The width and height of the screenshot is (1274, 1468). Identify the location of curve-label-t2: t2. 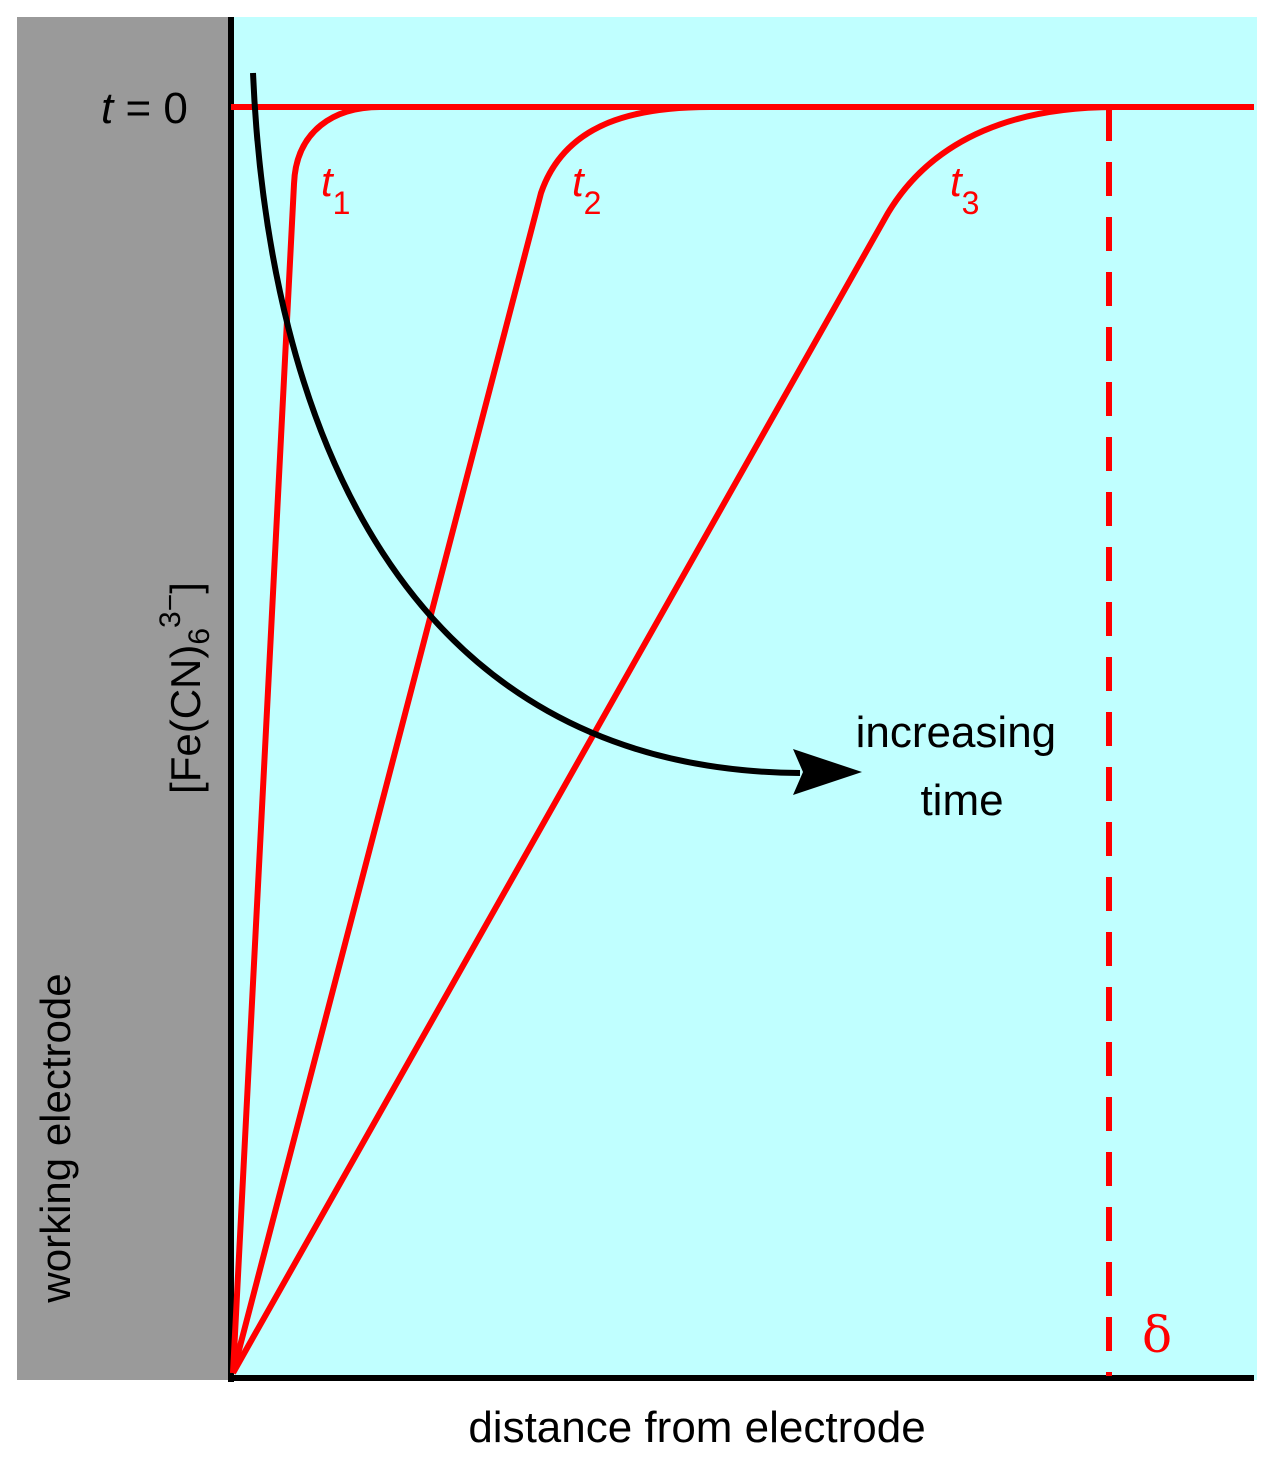
(586, 189).